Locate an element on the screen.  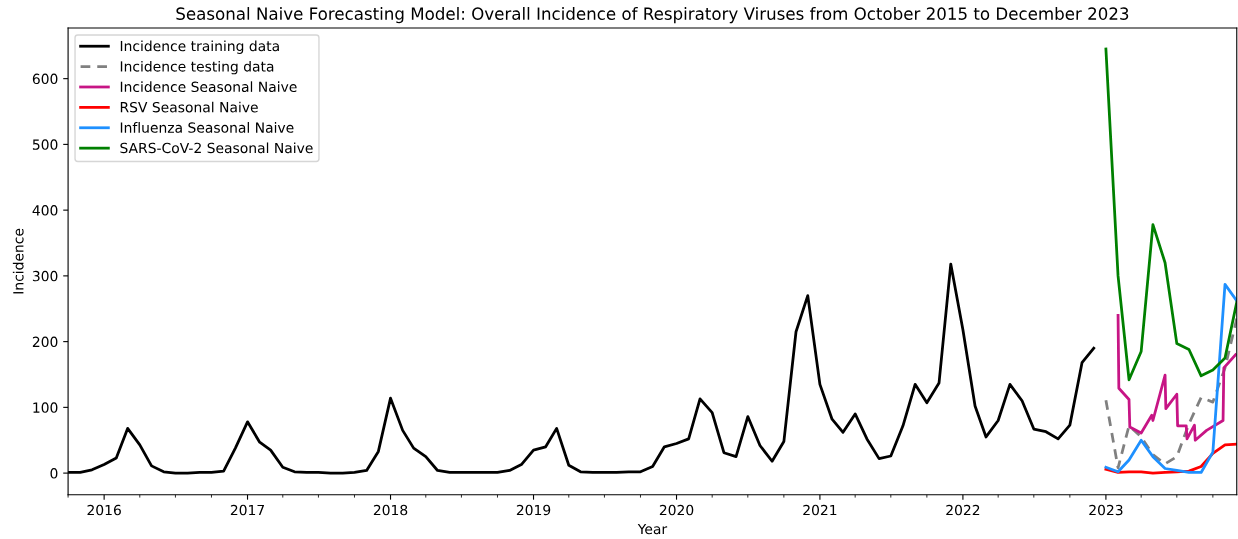
legend-label: Incidence testing data is located at coordinates (197, 67).